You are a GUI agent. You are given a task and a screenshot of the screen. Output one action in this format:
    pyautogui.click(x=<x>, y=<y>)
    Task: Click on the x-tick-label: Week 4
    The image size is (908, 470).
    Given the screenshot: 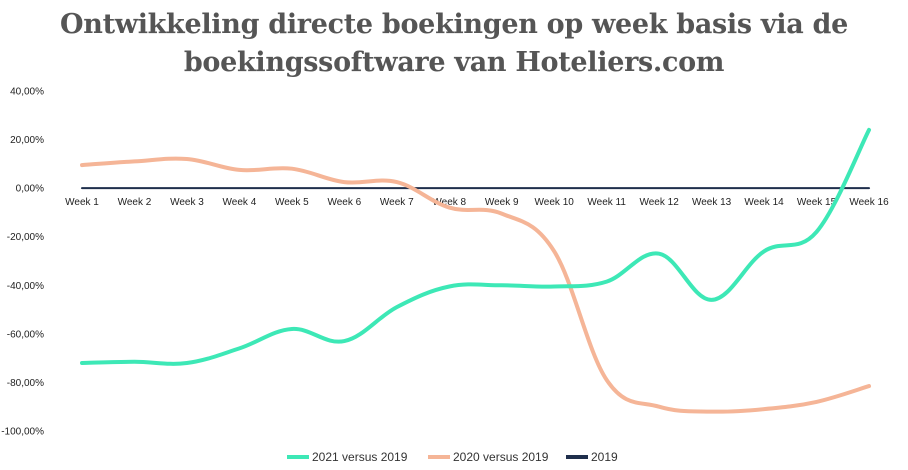 What is the action you would take?
    pyautogui.click(x=240, y=202)
    